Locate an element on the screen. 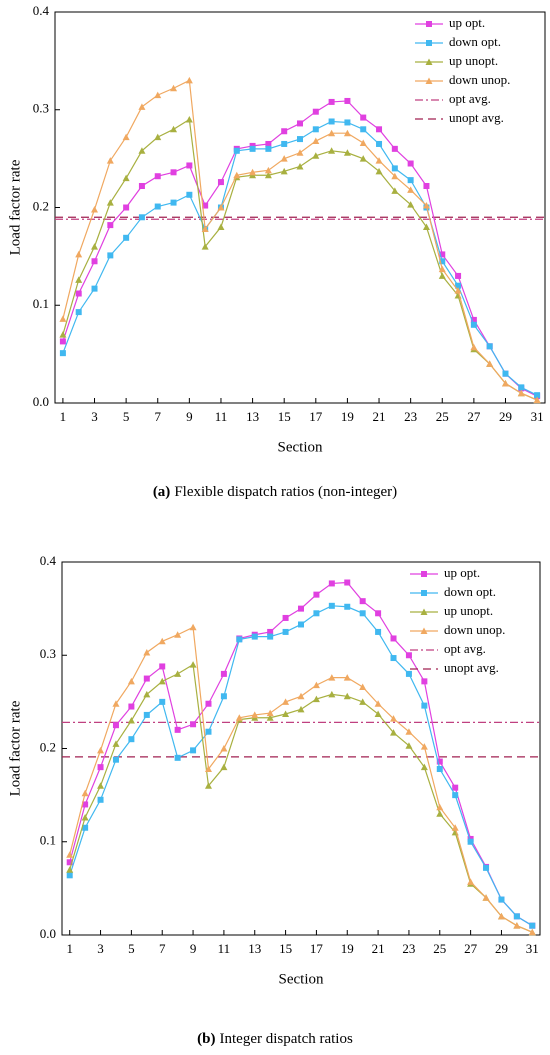 This screenshot has height=1055, width=550. x-tick-label: 15 is located at coordinates (284, 416).